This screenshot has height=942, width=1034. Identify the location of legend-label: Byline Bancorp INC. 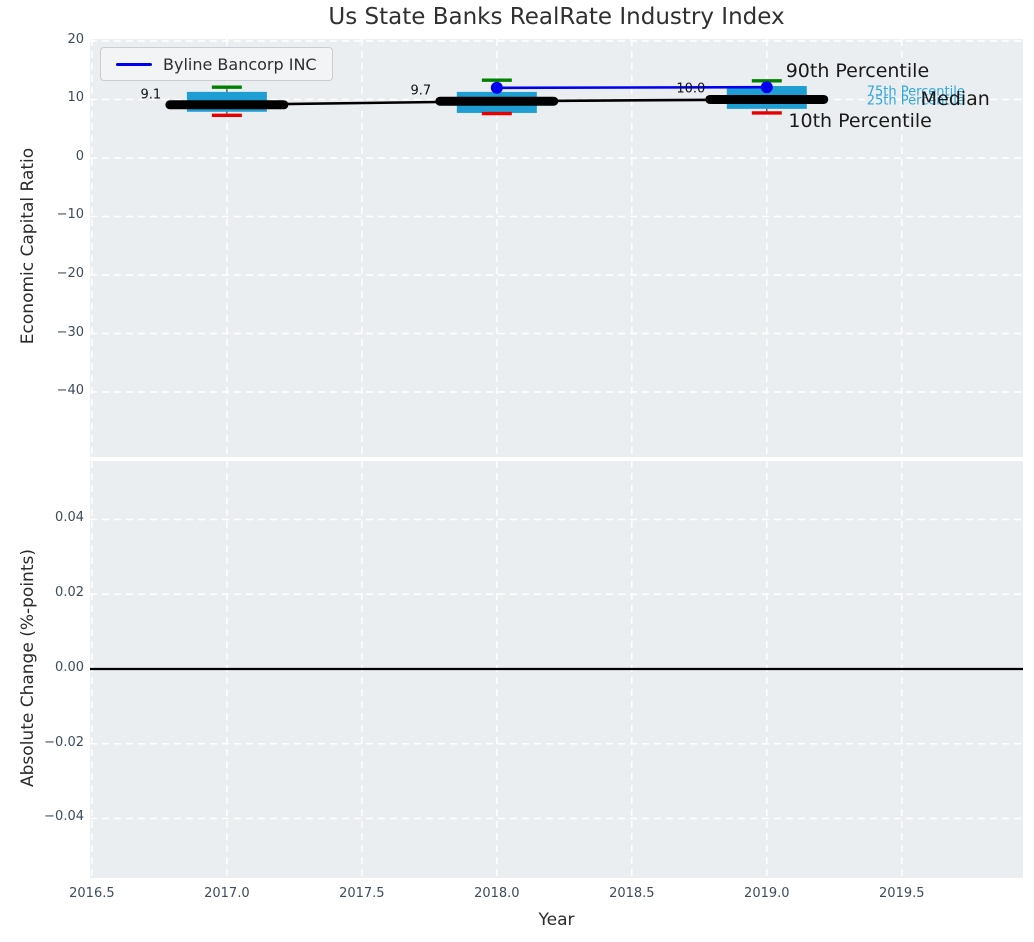
(240, 64).